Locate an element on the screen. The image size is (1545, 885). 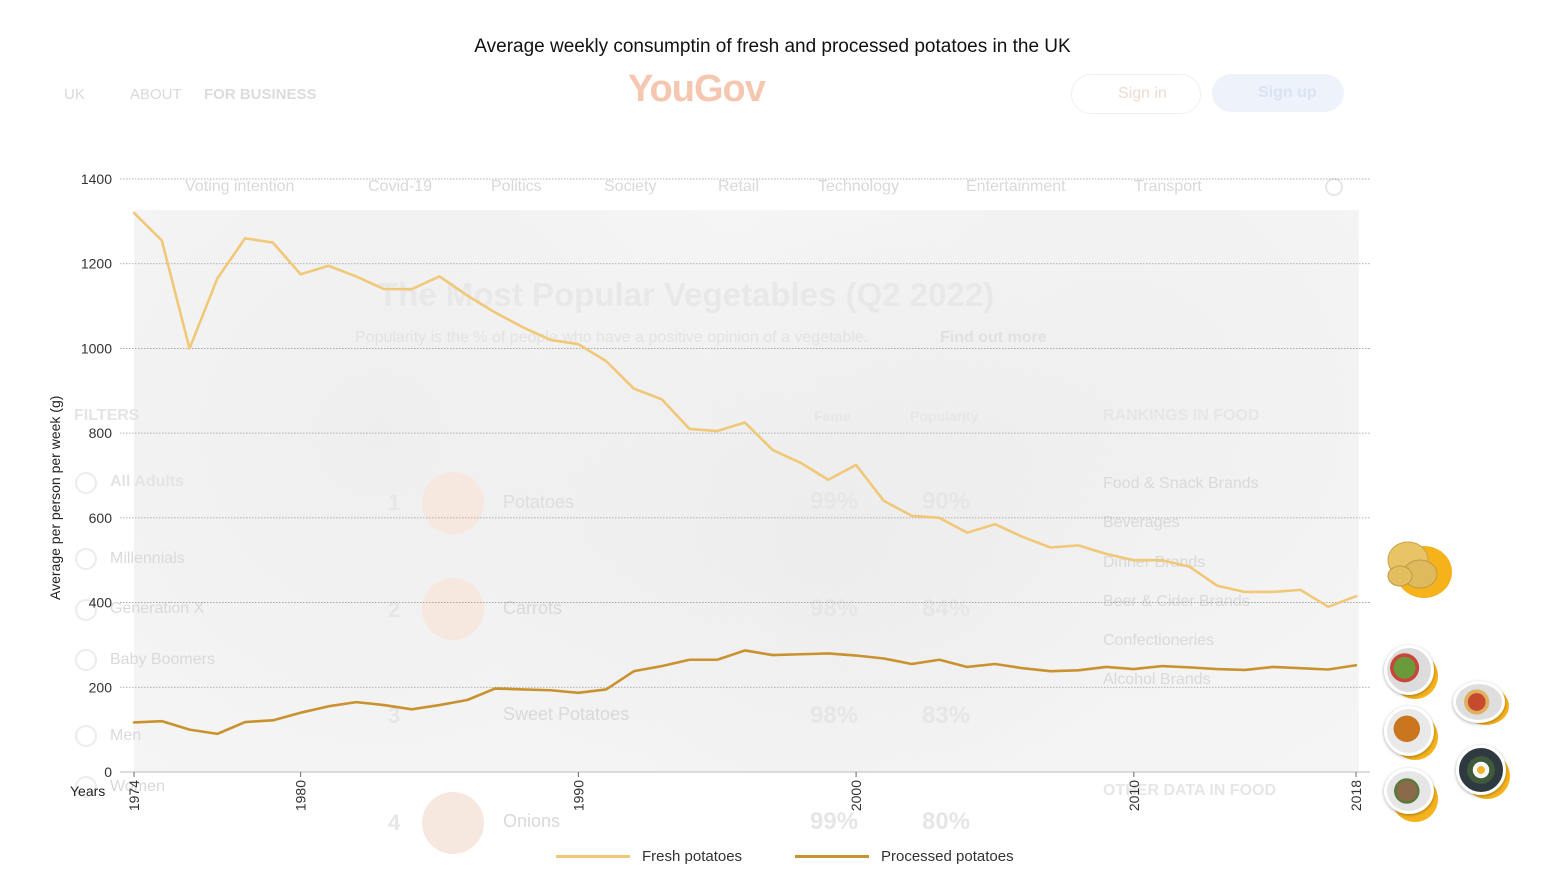
search-icon is located at coordinates (1334, 187).